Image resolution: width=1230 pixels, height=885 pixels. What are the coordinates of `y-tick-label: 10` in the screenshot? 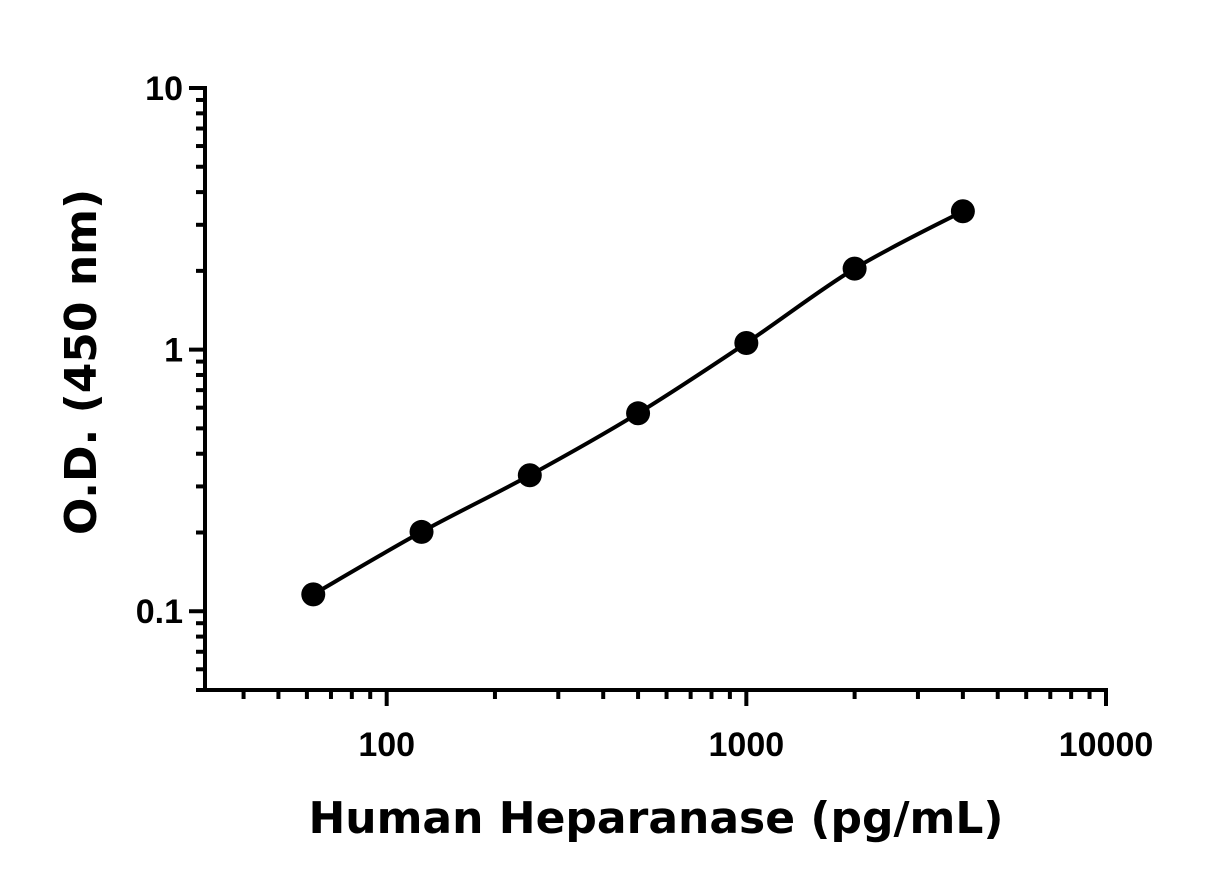 It's located at (164, 89).